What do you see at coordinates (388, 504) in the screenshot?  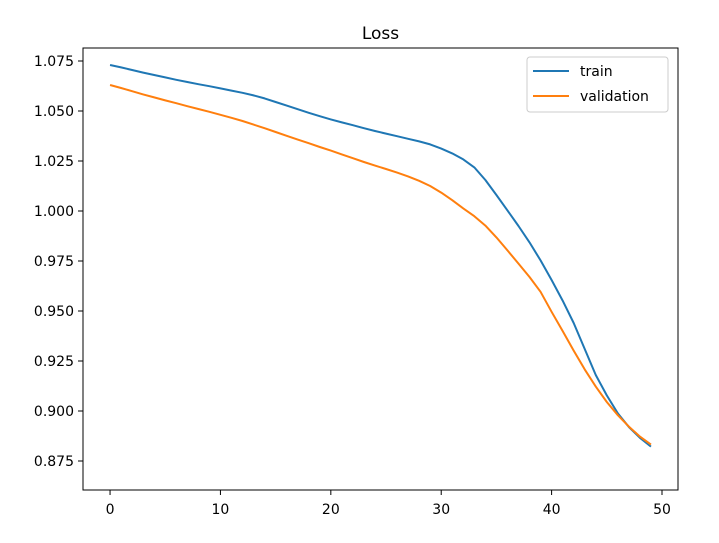 I see `x-axis: 0 10 20 30 40 50` at bounding box center [388, 504].